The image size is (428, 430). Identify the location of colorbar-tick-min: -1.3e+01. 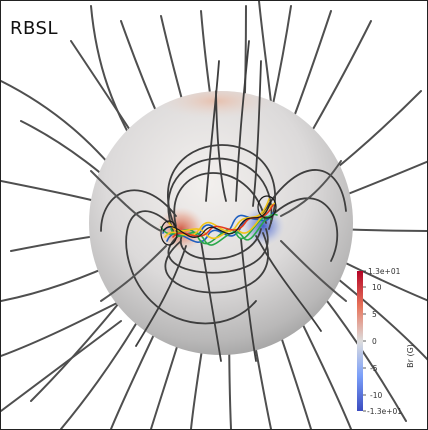
(384, 411).